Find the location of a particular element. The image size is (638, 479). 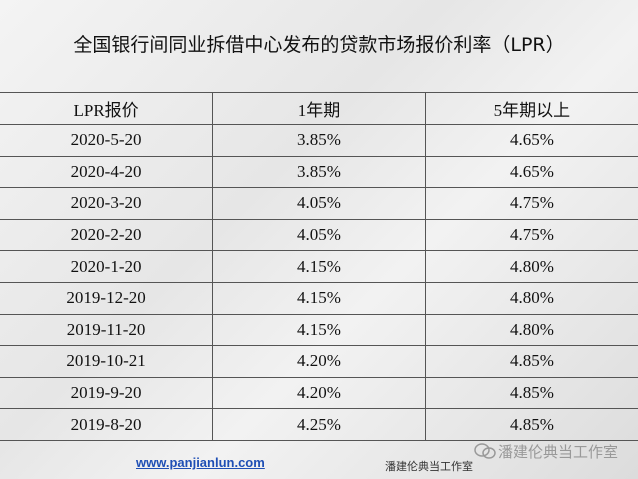

table-row: 2019-9-20 4.20% 4.85% is located at coordinates (319, 393).